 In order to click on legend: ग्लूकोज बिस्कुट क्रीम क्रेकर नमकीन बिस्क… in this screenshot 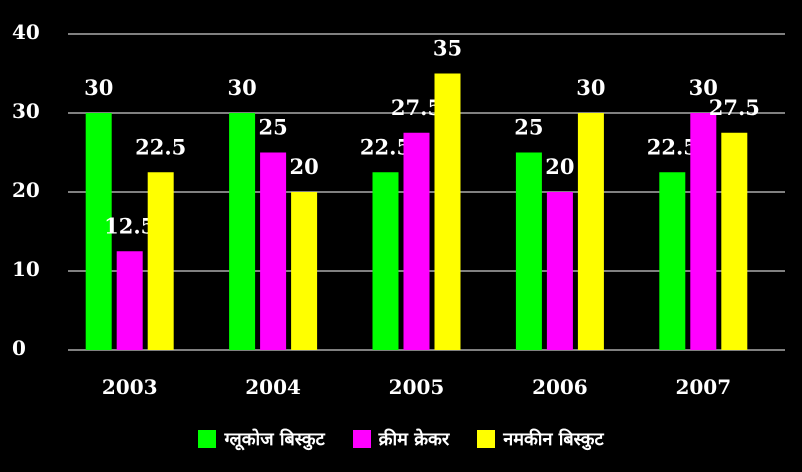, I will do `click(401, 439)`.